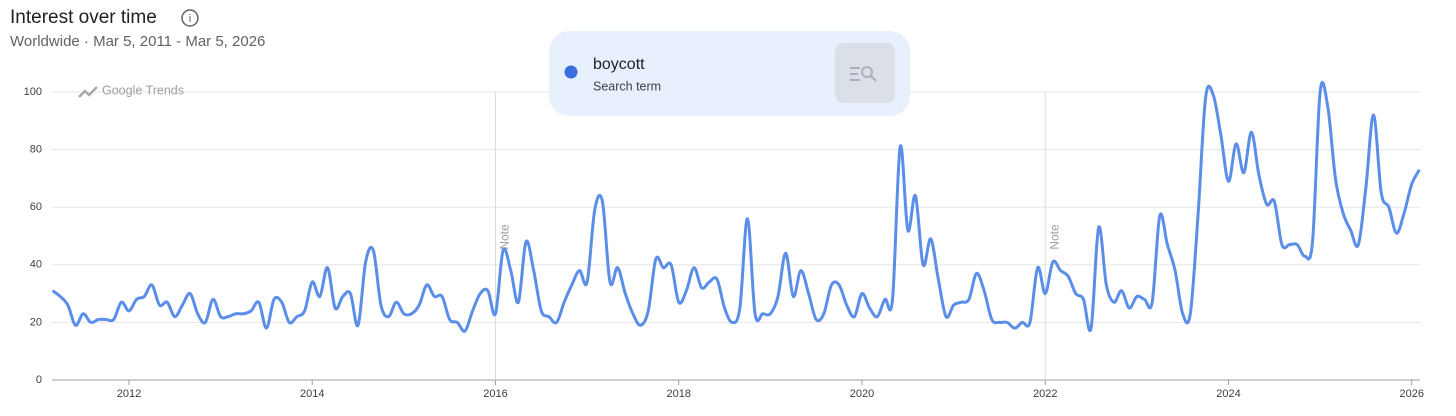  Describe the element at coordinates (39, 380) in the screenshot. I see `y-tick-label: 0` at that location.